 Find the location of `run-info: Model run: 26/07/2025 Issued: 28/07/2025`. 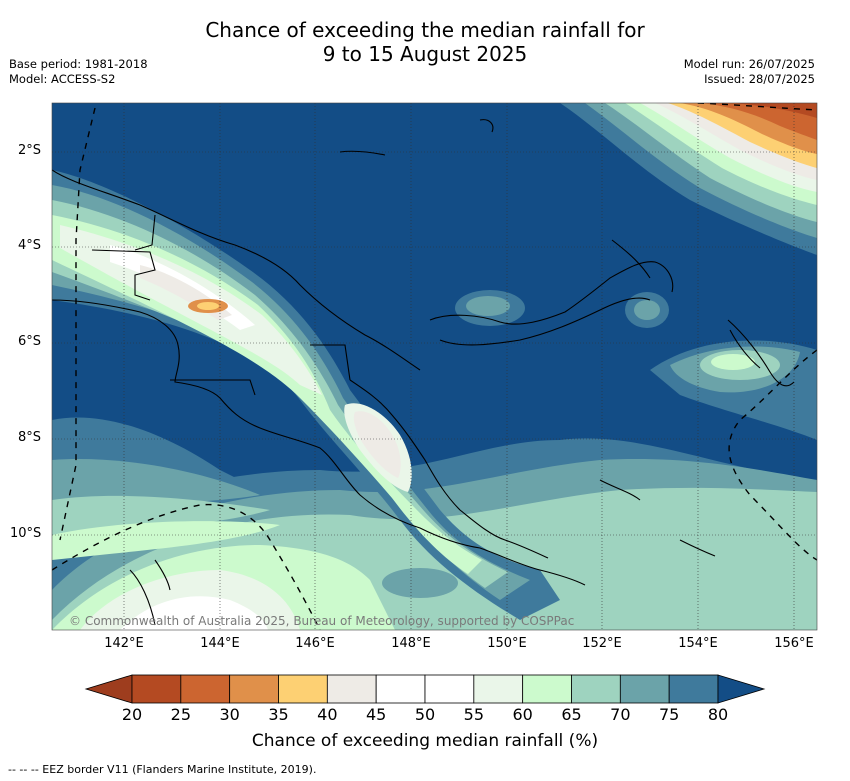

run-info: Model run: 26/07/2025 Issued: 28/07/2025 is located at coordinates (749, 72).